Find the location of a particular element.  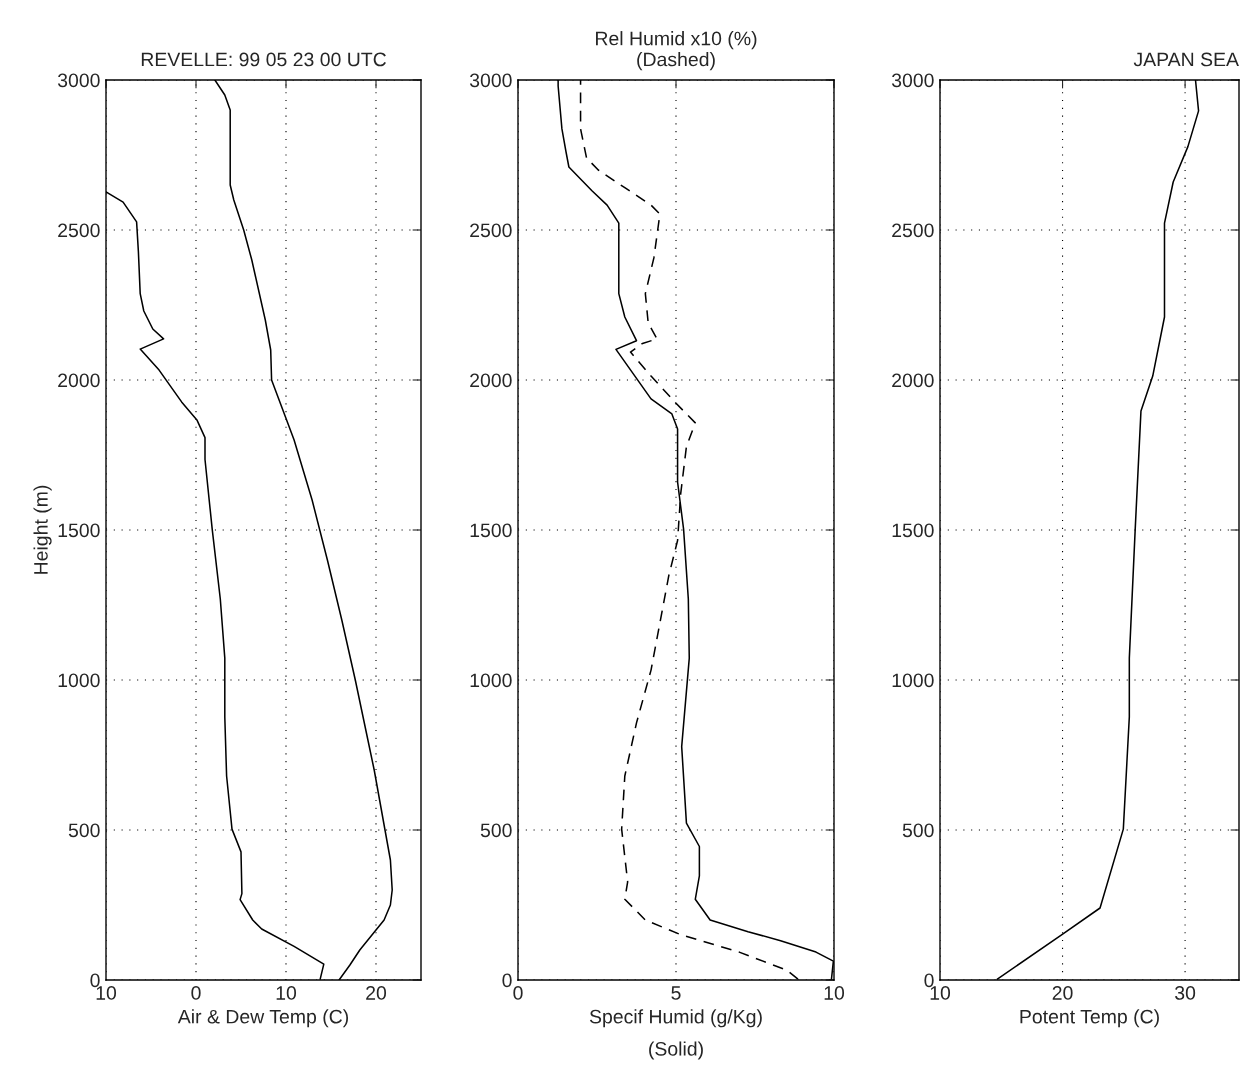

chart-title: JAPAN SEA is located at coordinates (1186, 59).